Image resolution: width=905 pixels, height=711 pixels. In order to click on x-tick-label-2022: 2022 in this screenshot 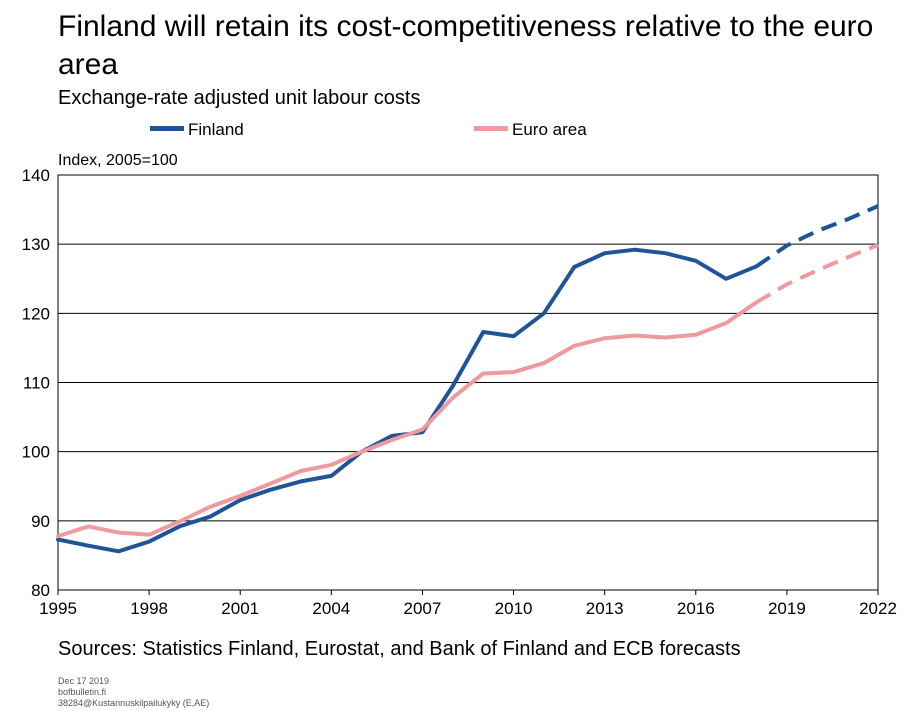, I will do `click(878, 608)`.